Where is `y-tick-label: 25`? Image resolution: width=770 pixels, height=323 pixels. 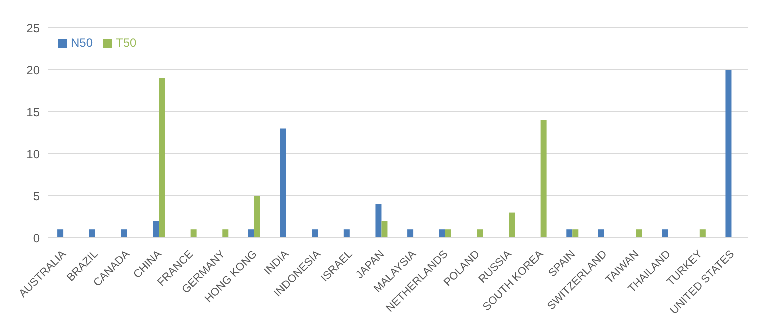
y-tick-label: 25 is located at coordinates (33, 28).